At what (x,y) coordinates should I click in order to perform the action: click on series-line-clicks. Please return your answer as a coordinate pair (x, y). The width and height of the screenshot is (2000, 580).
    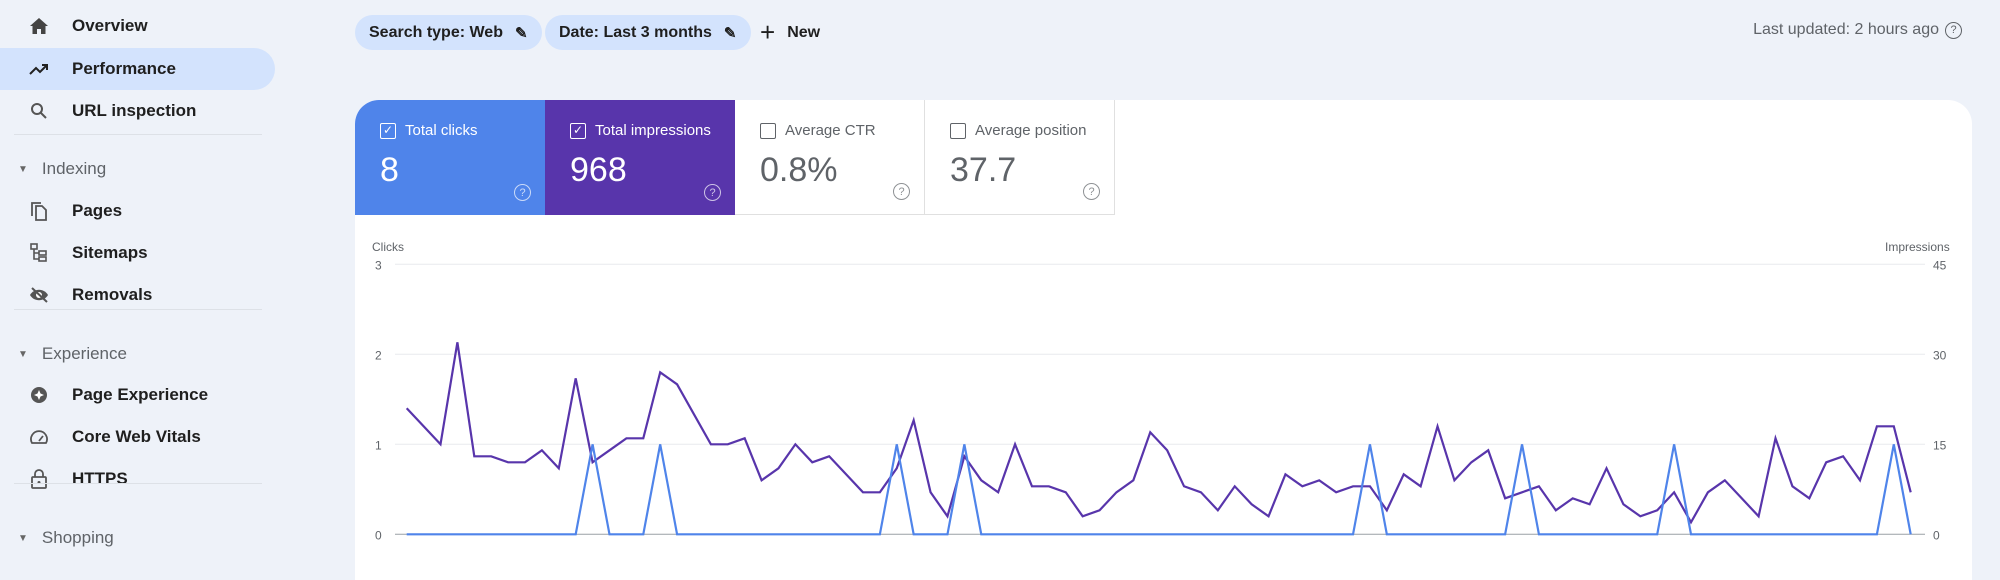
    Looking at the image, I should click on (1159, 489).